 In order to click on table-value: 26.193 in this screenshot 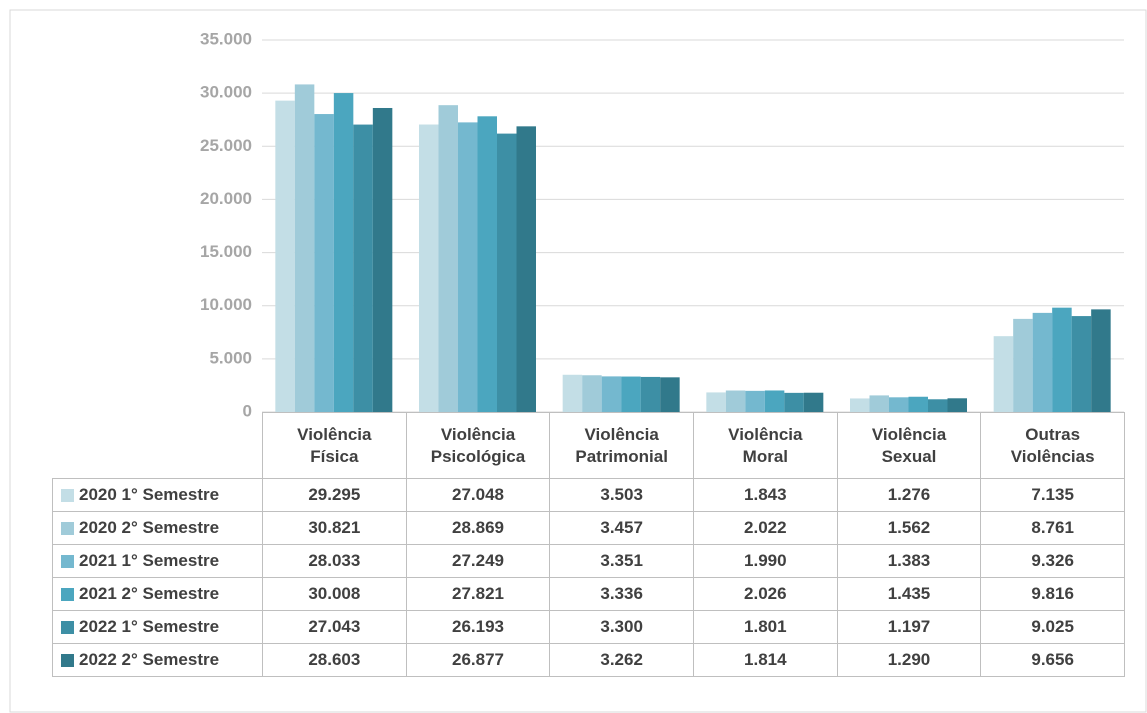, I will do `click(478, 627)`.